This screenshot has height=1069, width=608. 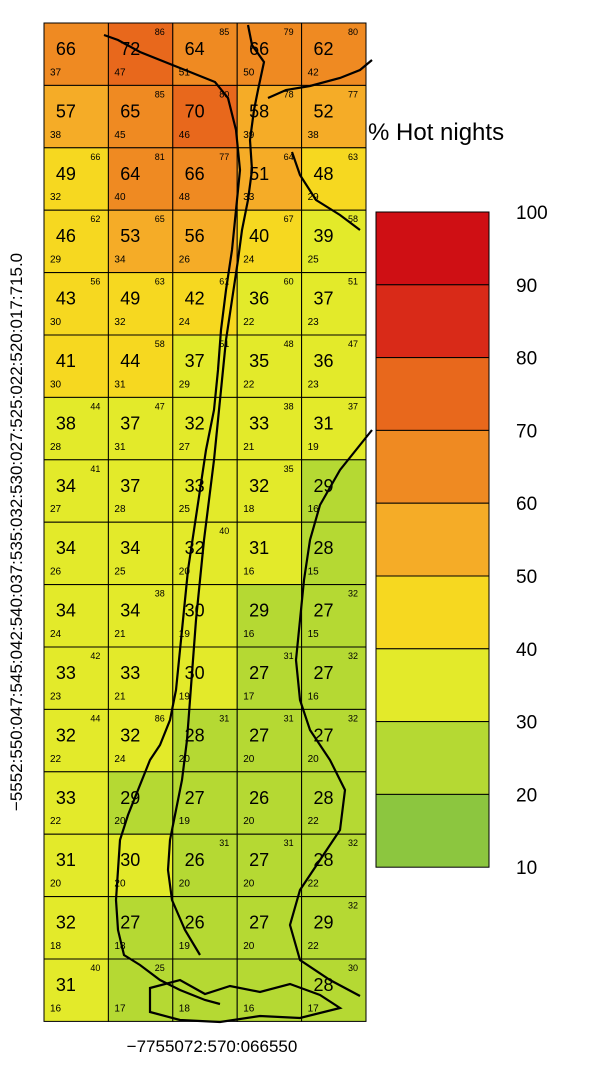 I want to click on andes-border, so click(x=216, y=490).